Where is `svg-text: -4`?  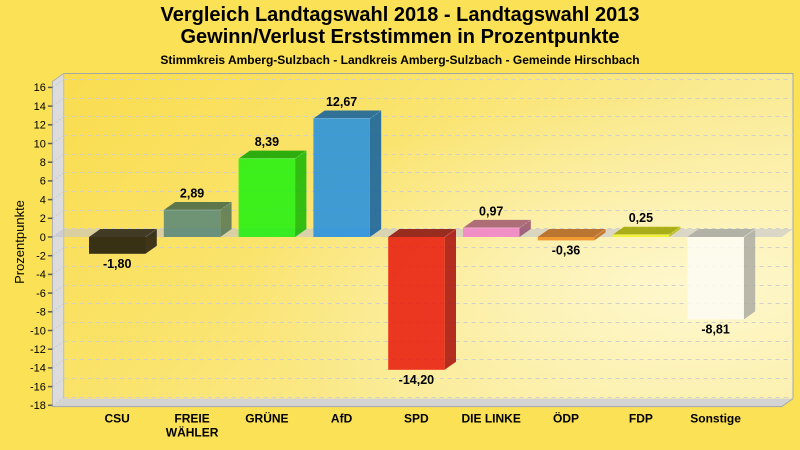 svg-text: -4 is located at coordinates (41, 275).